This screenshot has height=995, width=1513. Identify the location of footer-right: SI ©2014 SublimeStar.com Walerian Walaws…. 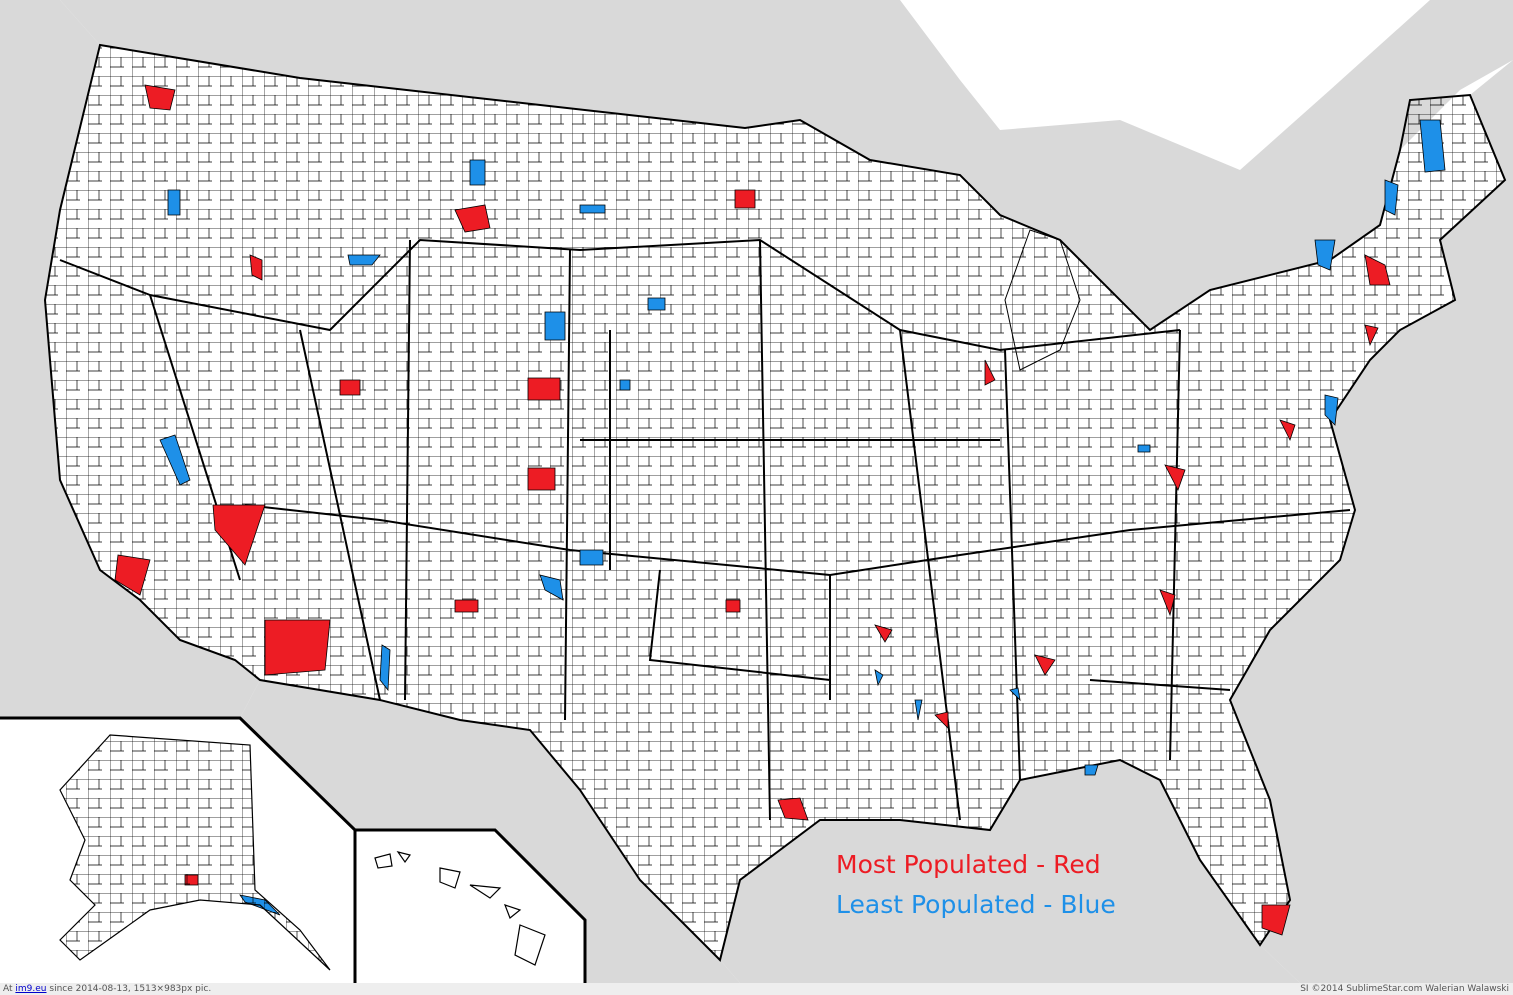
(1404, 989).